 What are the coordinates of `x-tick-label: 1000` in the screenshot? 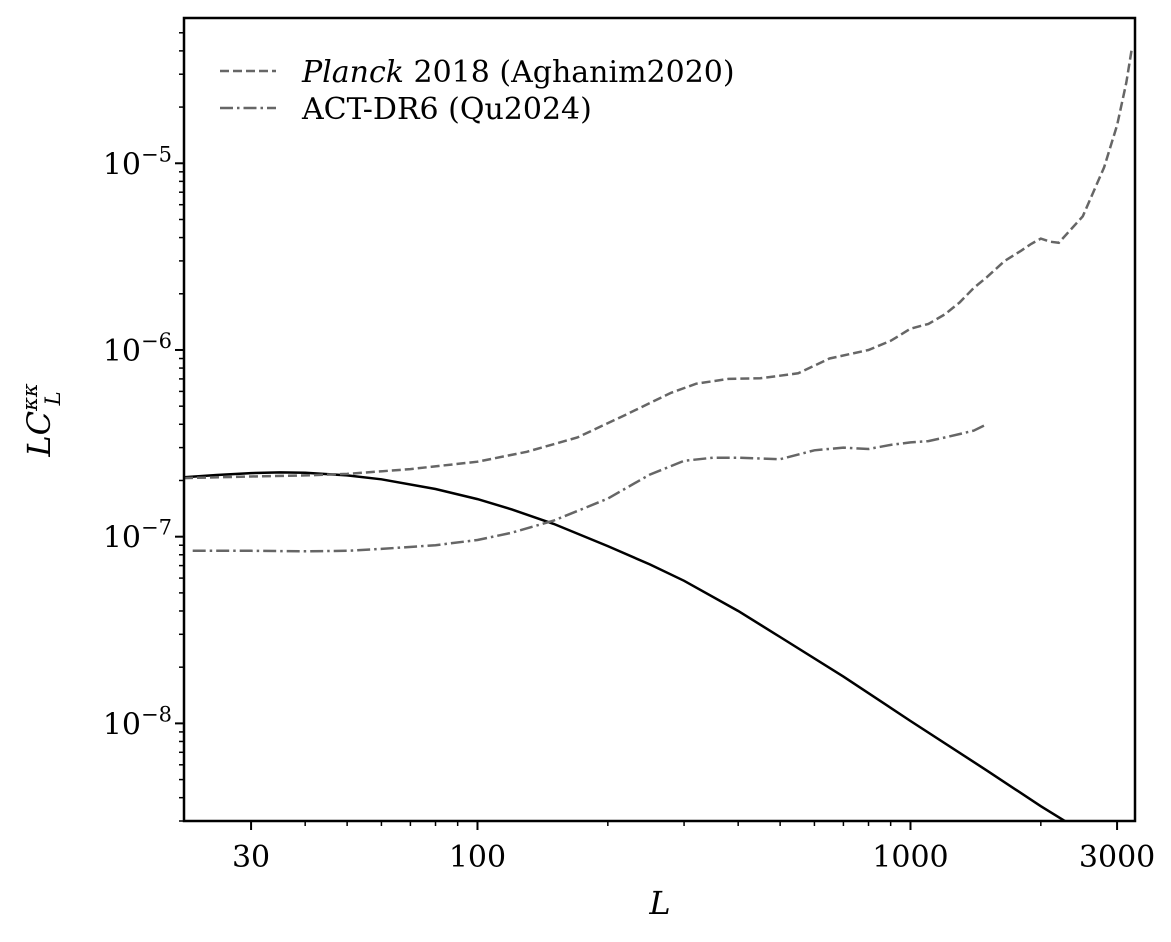 It's located at (910, 857).